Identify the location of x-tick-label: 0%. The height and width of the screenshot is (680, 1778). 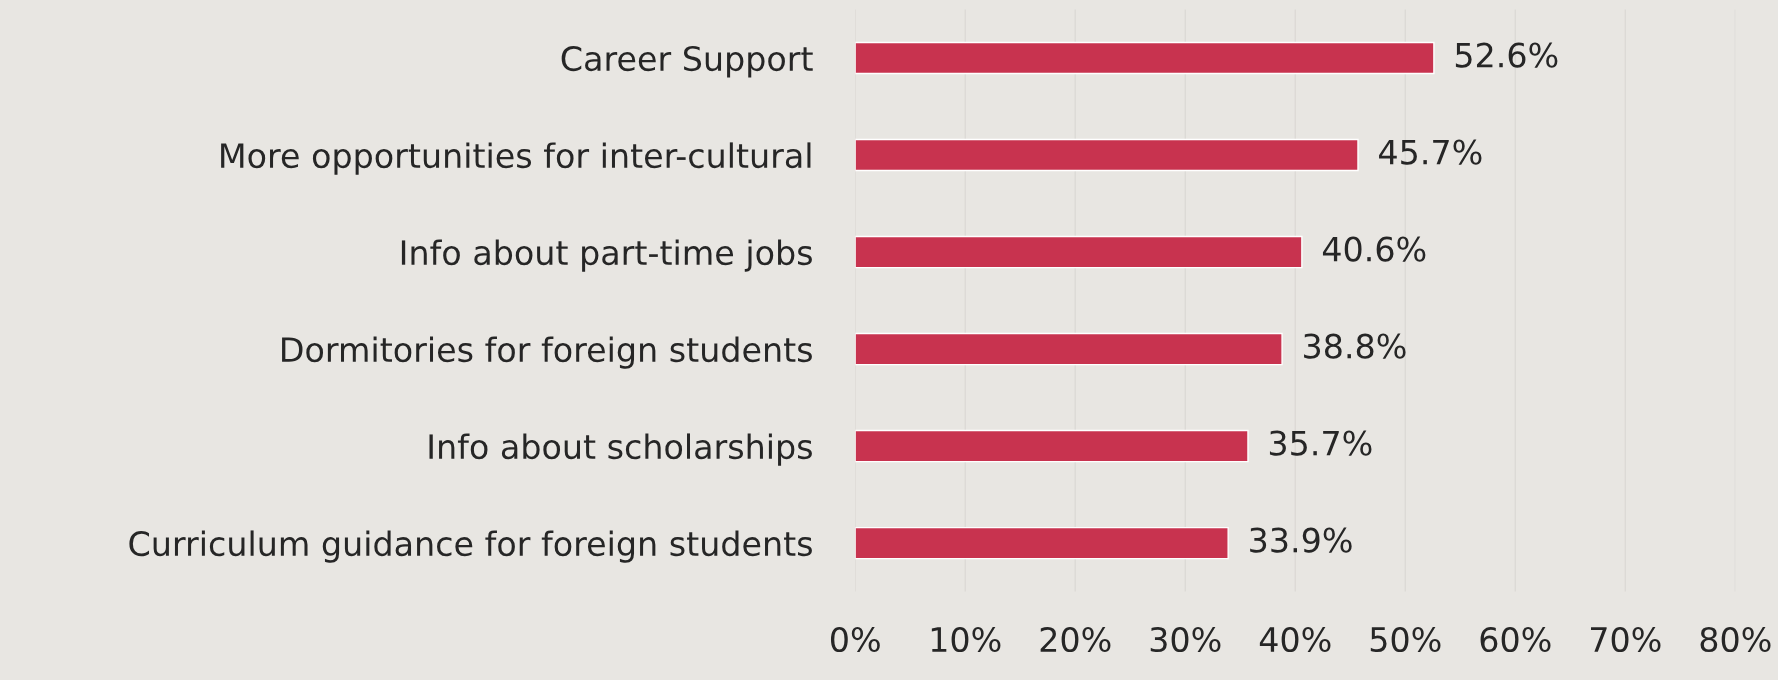
(855, 639).